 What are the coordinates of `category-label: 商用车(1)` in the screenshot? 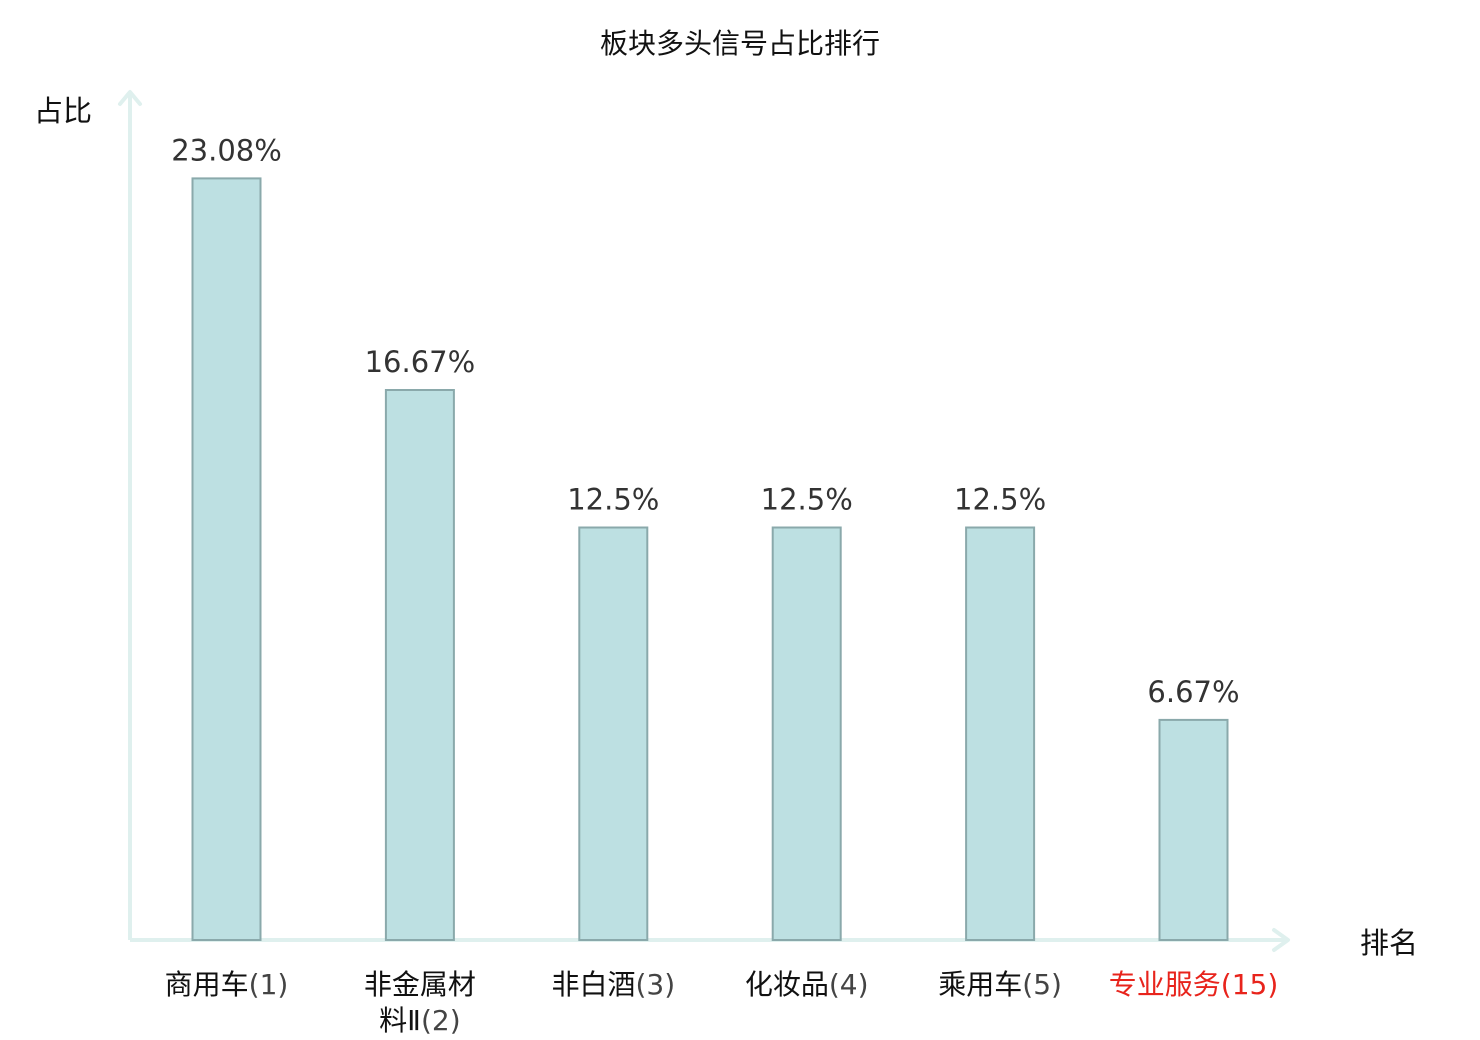 It's located at (227, 984).